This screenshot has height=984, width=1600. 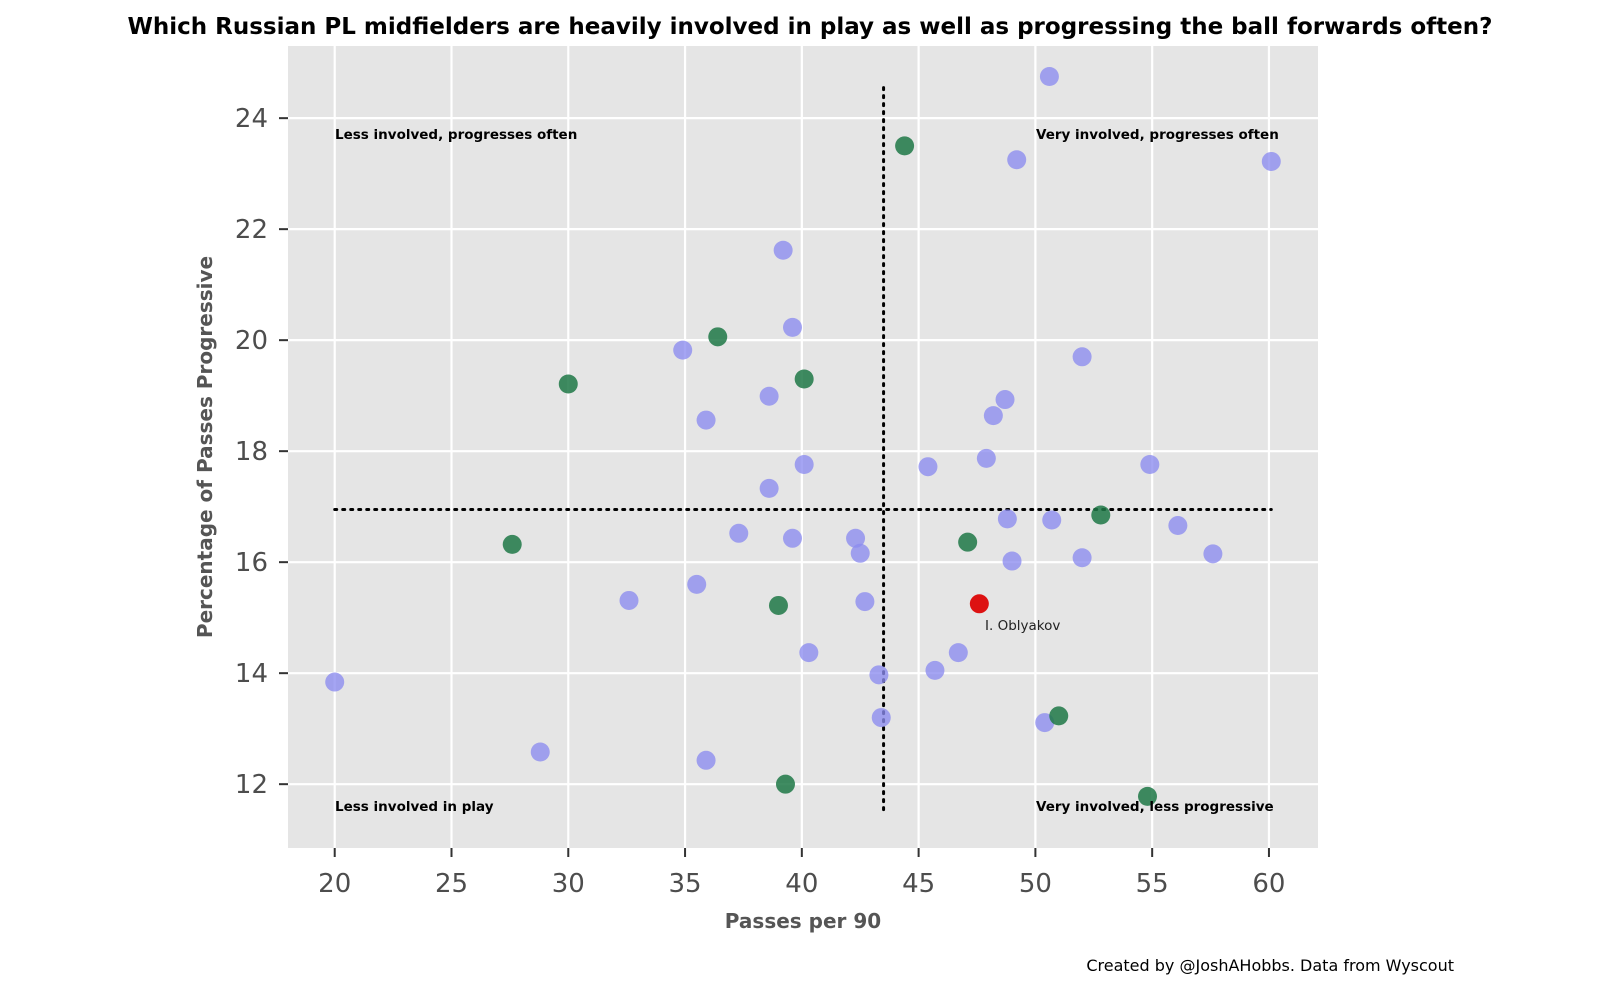 What do you see at coordinates (1152, 884) in the screenshot?
I see `x-tick-label: 55` at bounding box center [1152, 884].